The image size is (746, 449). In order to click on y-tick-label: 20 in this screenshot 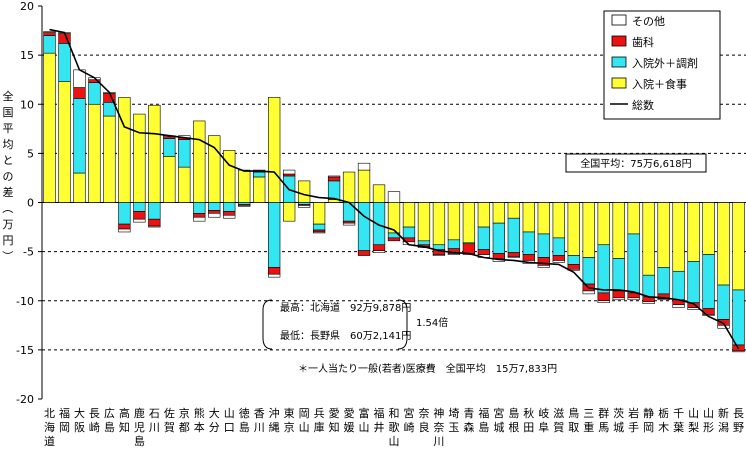, I will do `click(27, 6)`.